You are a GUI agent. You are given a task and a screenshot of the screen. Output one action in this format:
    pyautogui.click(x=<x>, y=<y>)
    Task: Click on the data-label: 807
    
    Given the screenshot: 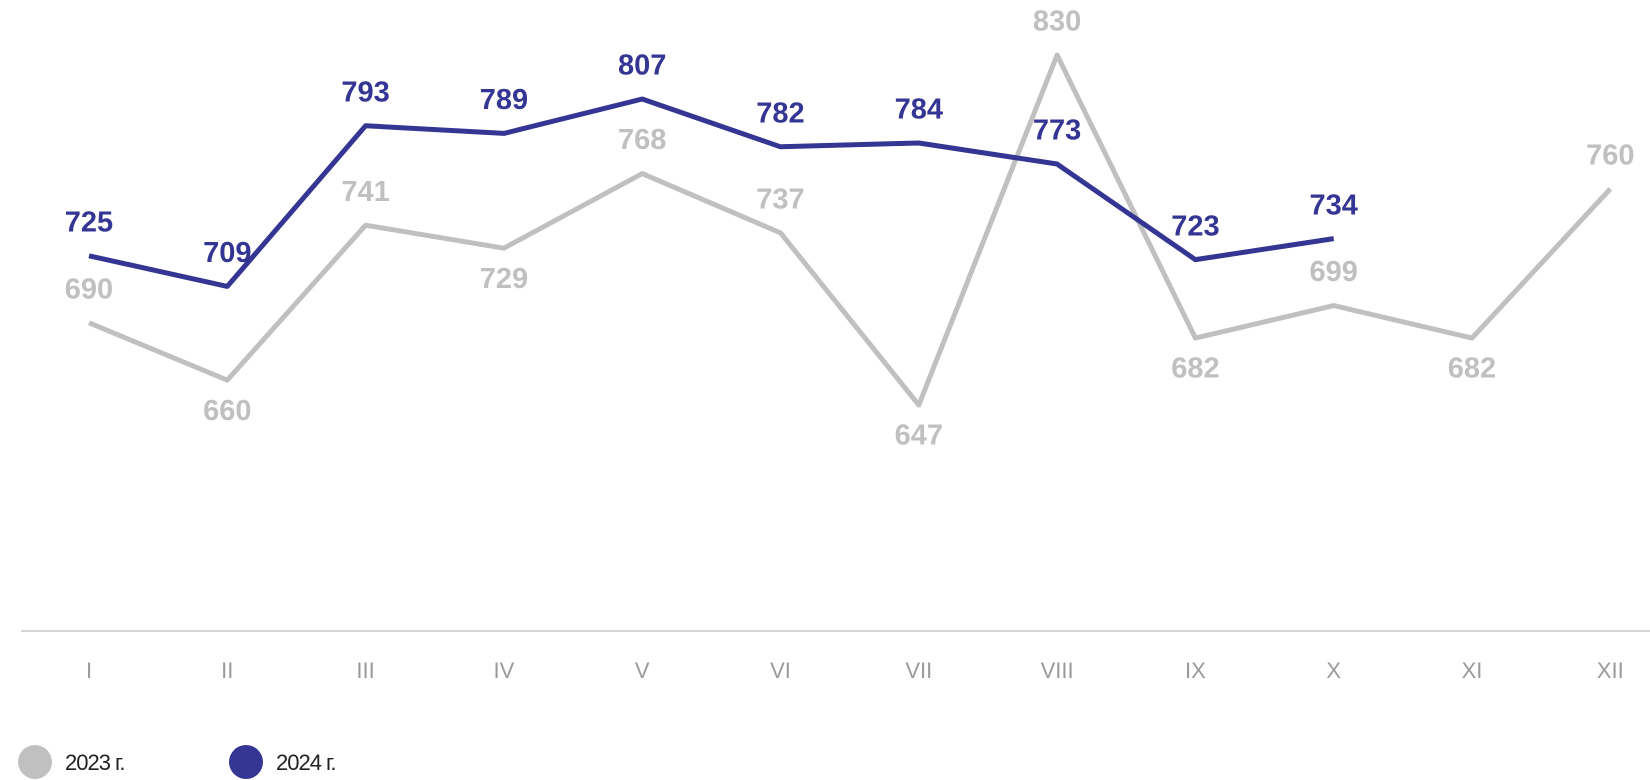 What is the action you would take?
    pyautogui.click(x=642, y=66)
    